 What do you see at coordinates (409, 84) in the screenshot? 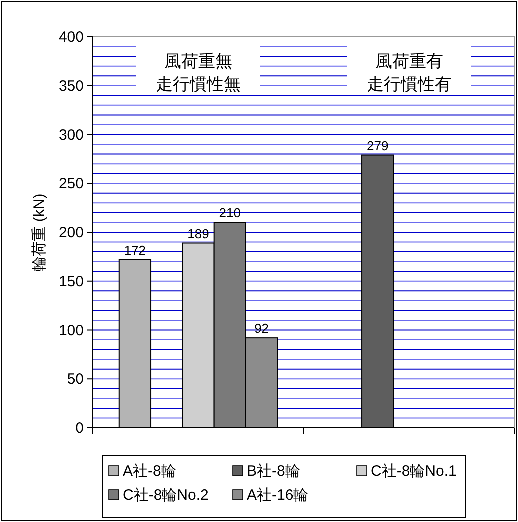
I see `annotation: 走行慣性有` at bounding box center [409, 84].